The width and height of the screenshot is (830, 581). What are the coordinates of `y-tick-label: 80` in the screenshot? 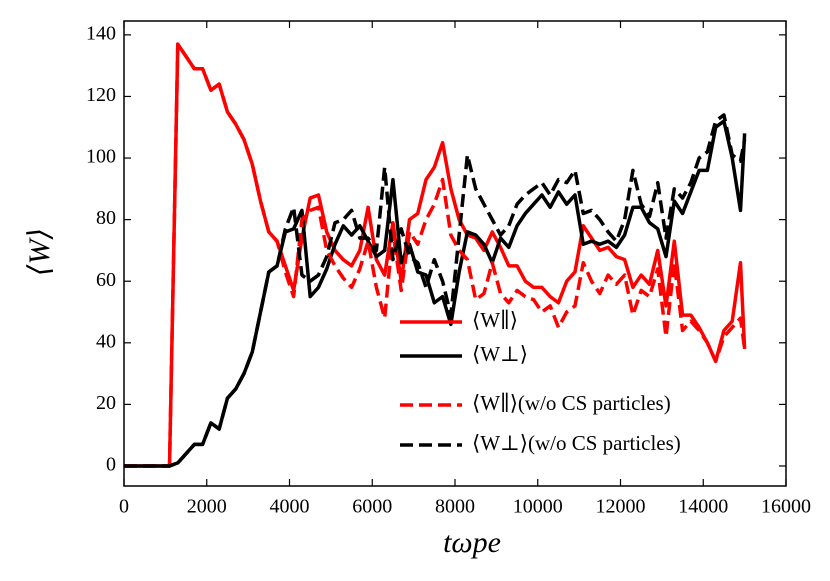 It's located at (106, 218).